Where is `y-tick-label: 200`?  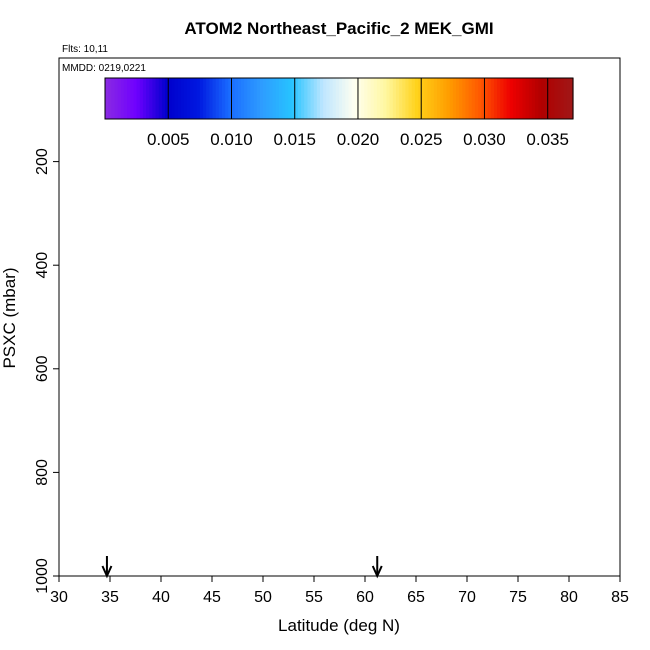
y-tick-label: 200 is located at coordinates (42, 161).